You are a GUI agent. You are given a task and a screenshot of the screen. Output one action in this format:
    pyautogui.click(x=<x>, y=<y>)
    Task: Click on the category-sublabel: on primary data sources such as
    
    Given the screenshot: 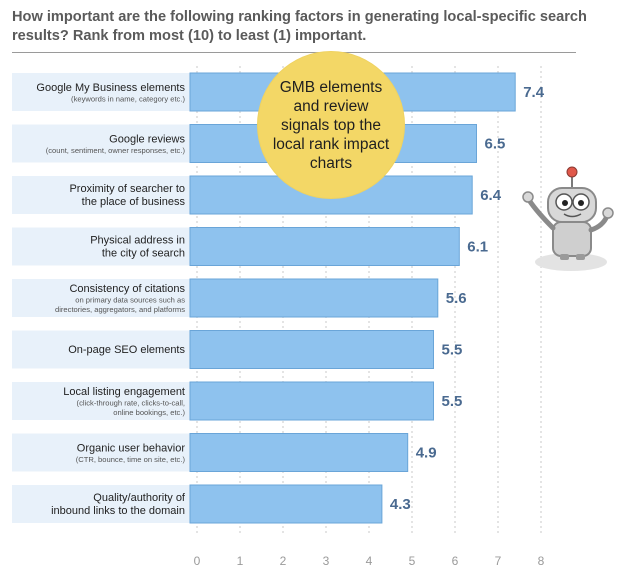 What is the action you would take?
    pyautogui.click(x=130, y=300)
    